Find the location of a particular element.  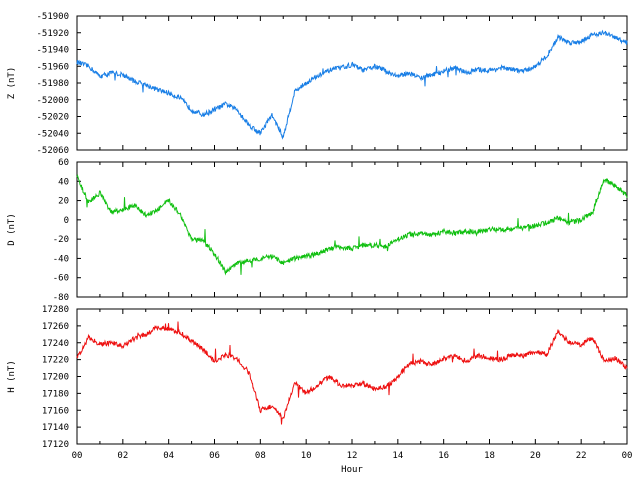

x-tick-label: 12 is located at coordinates (352, 456).